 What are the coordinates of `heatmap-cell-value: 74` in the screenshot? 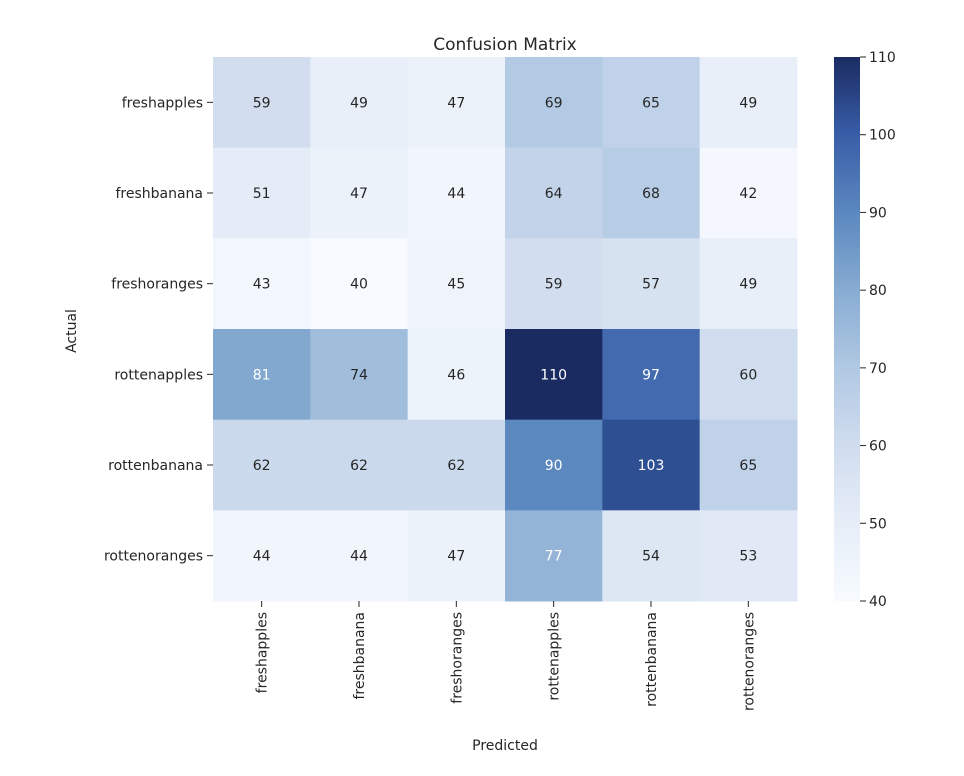 It's located at (359, 375).